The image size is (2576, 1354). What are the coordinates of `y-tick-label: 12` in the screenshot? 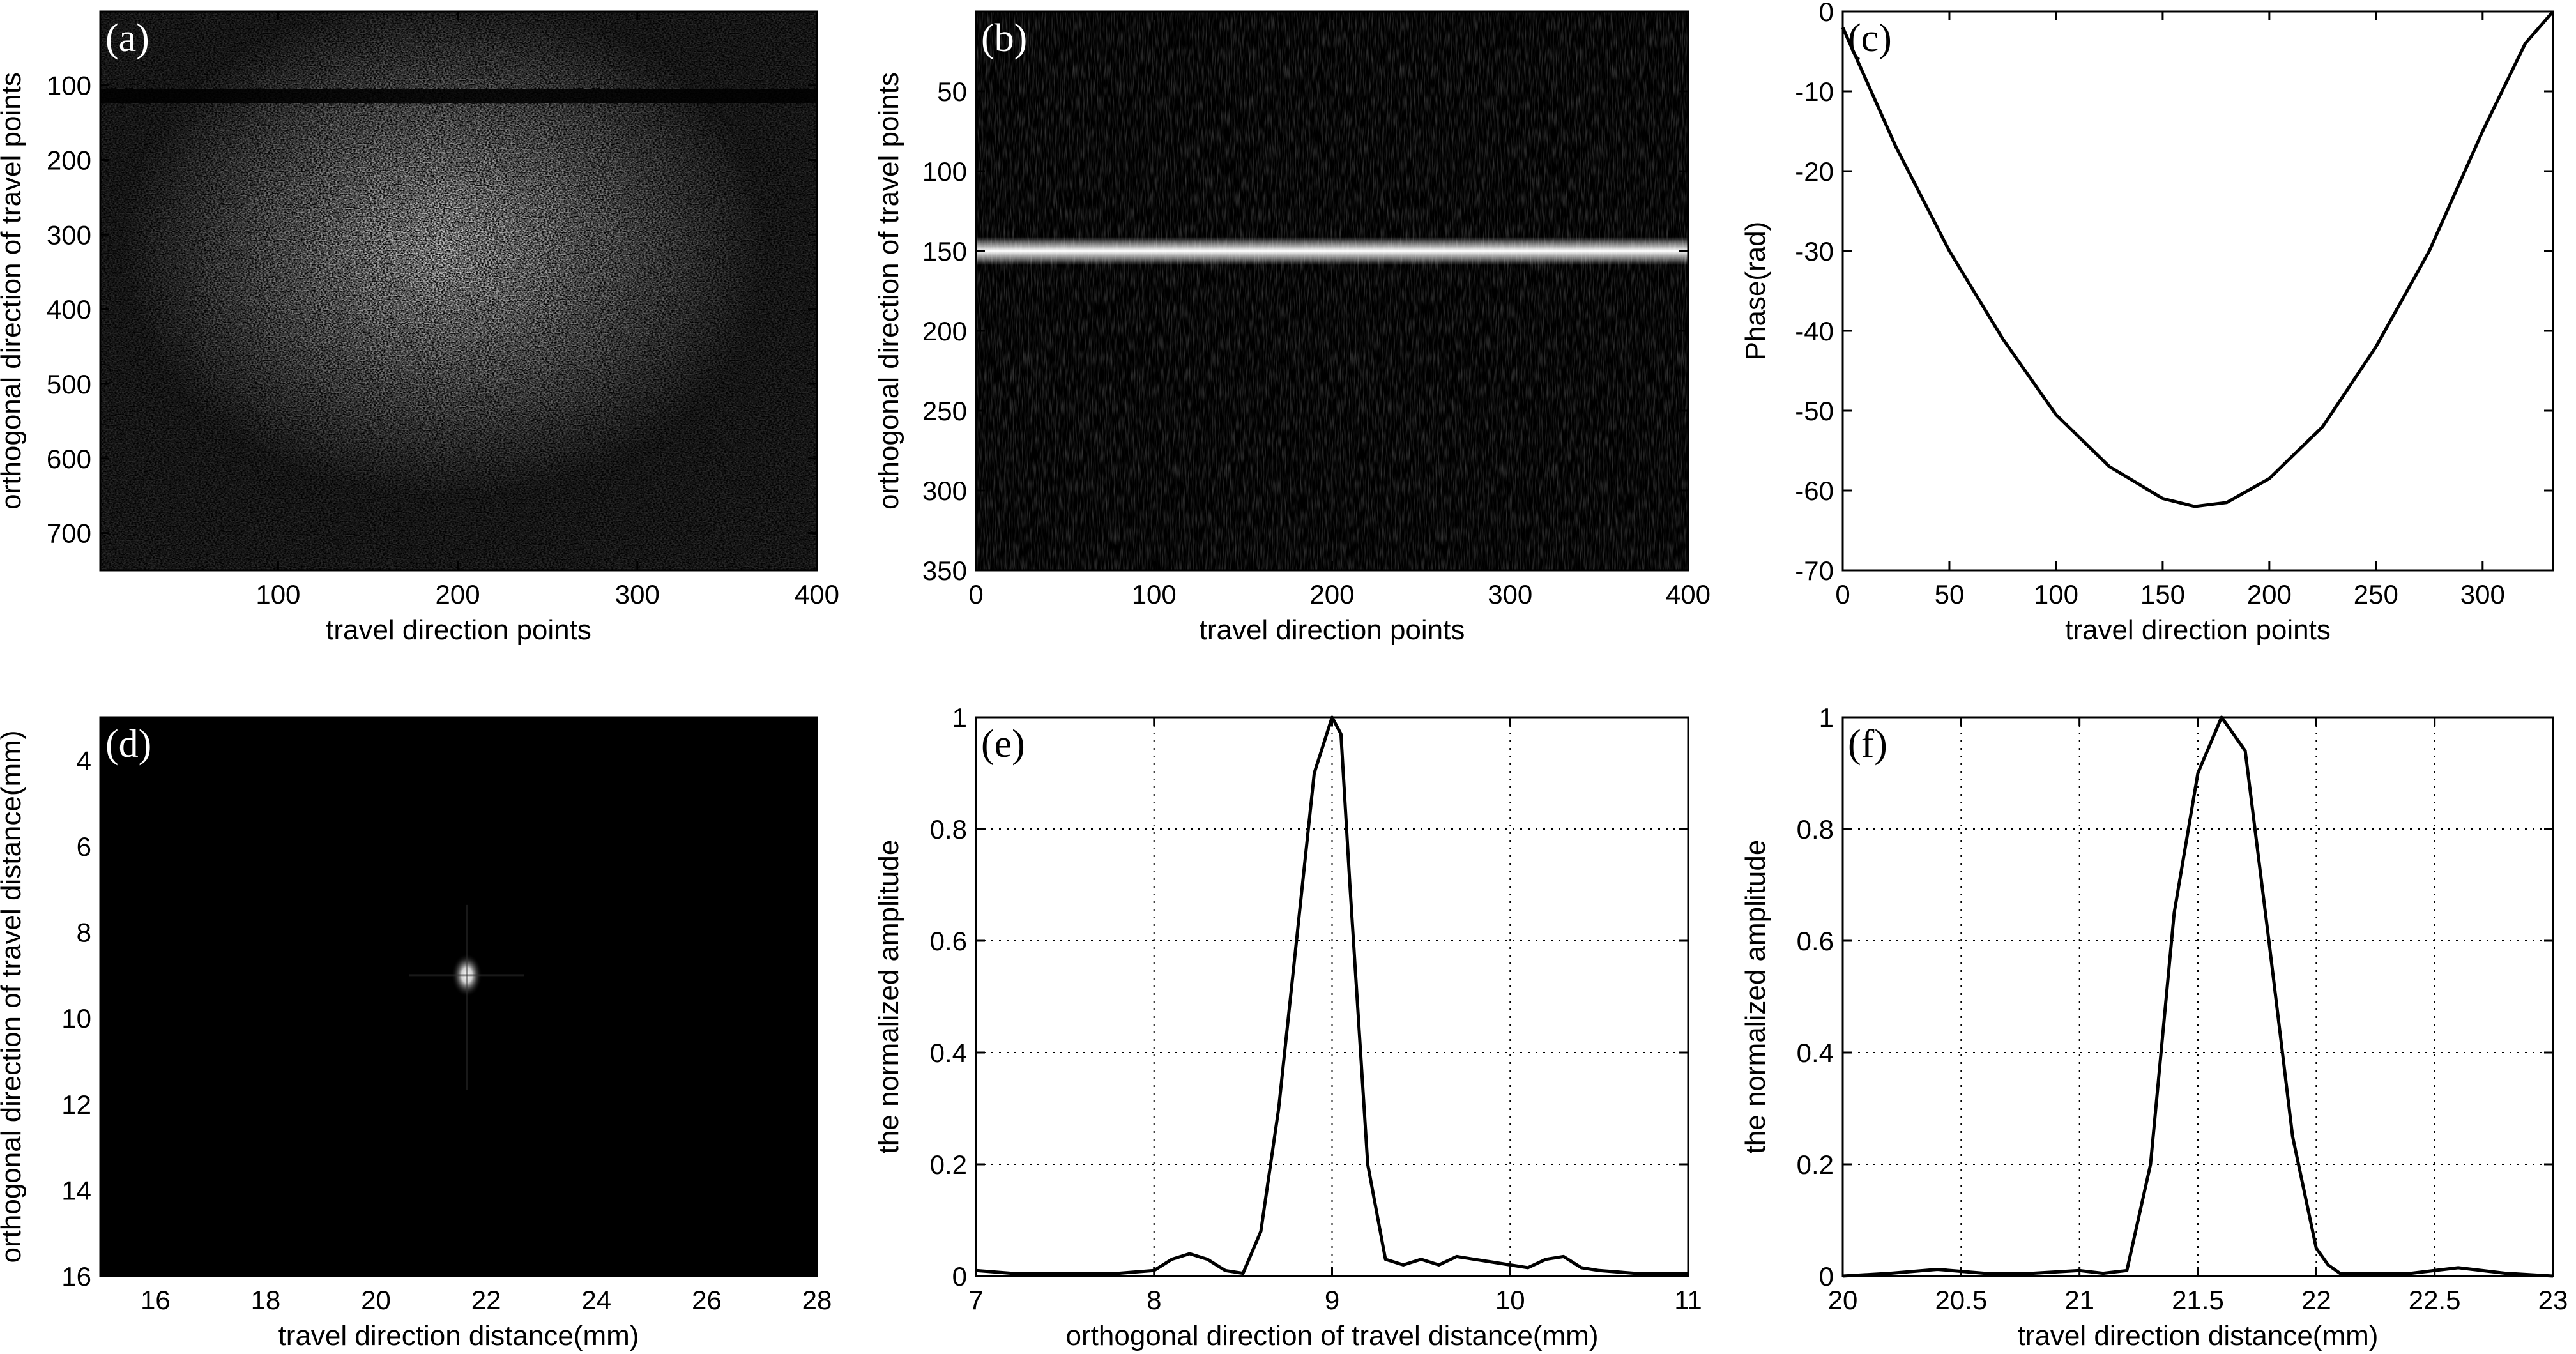 It's located at (76, 1105).